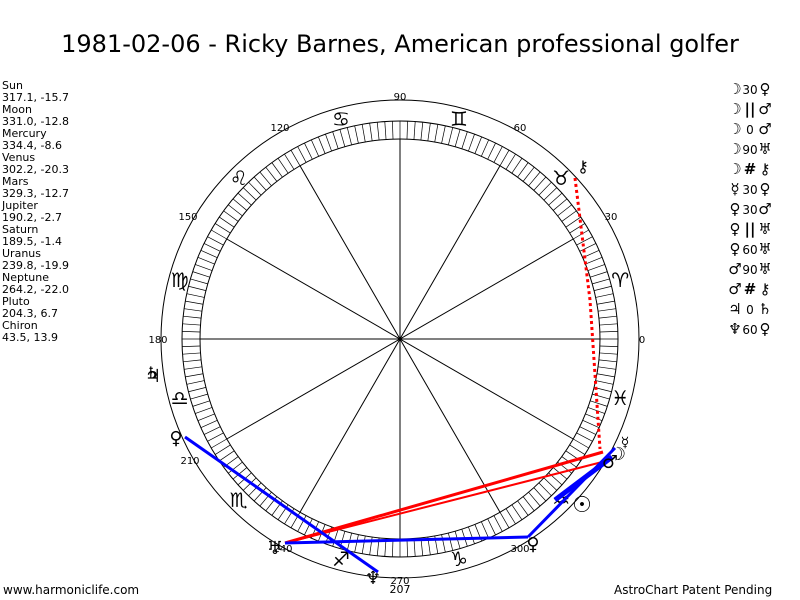 Image resolution: width=800 pixels, height=600 pixels. Describe the element at coordinates (459, 559) in the screenshot. I see `zodiac-sign-icon: ♑` at that location.